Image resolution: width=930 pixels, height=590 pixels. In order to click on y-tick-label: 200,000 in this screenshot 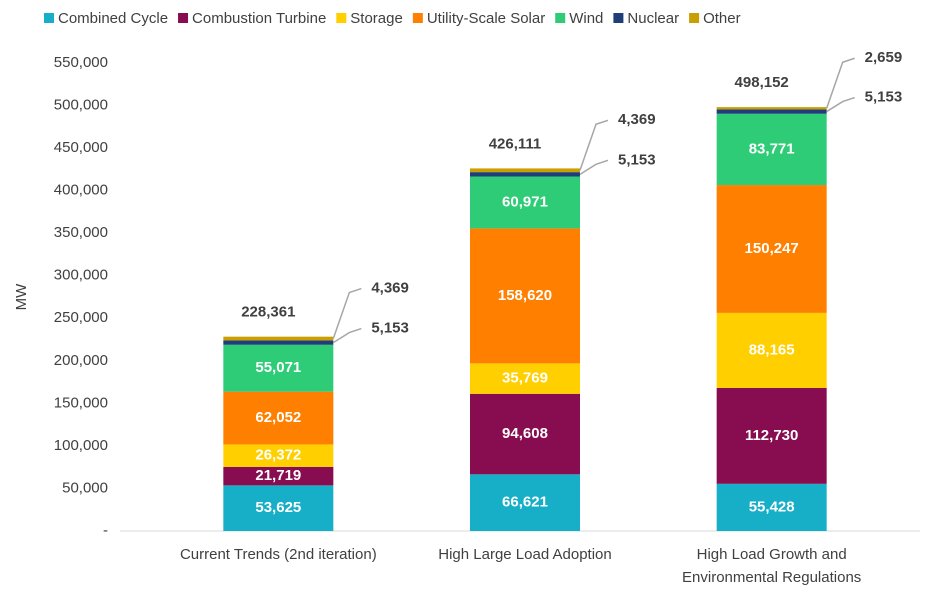, I will do `click(81, 360)`.